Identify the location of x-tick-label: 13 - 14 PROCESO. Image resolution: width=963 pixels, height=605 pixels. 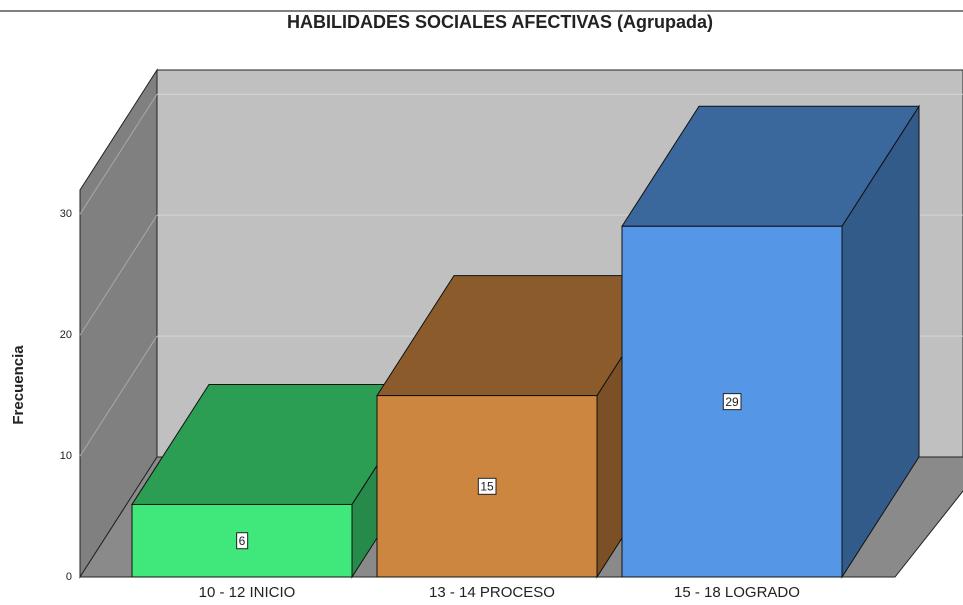
(492, 592).